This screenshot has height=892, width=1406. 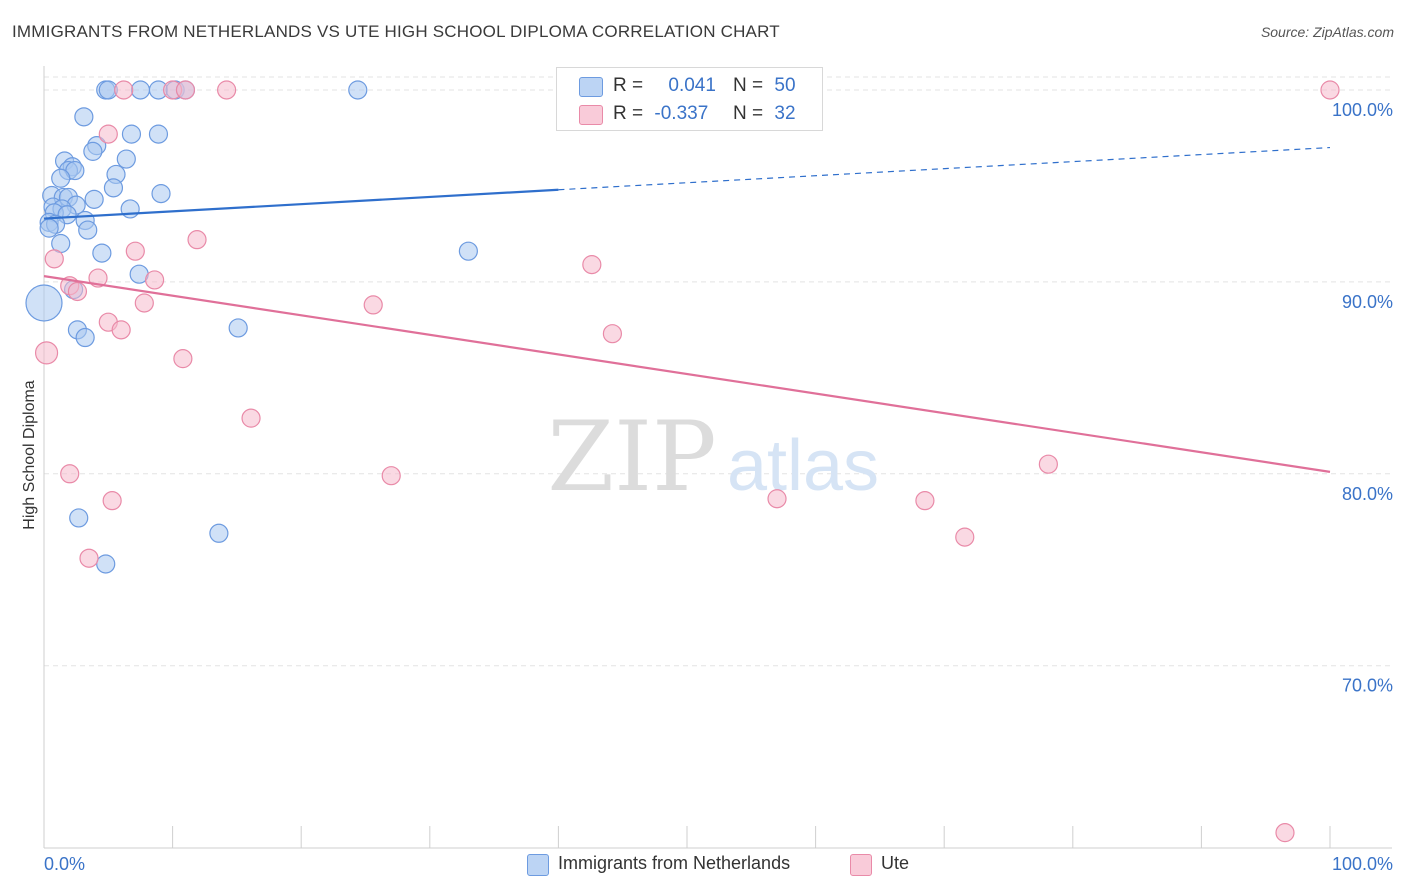 I want to click on watermark-zip: ZIP, so click(x=631, y=457).